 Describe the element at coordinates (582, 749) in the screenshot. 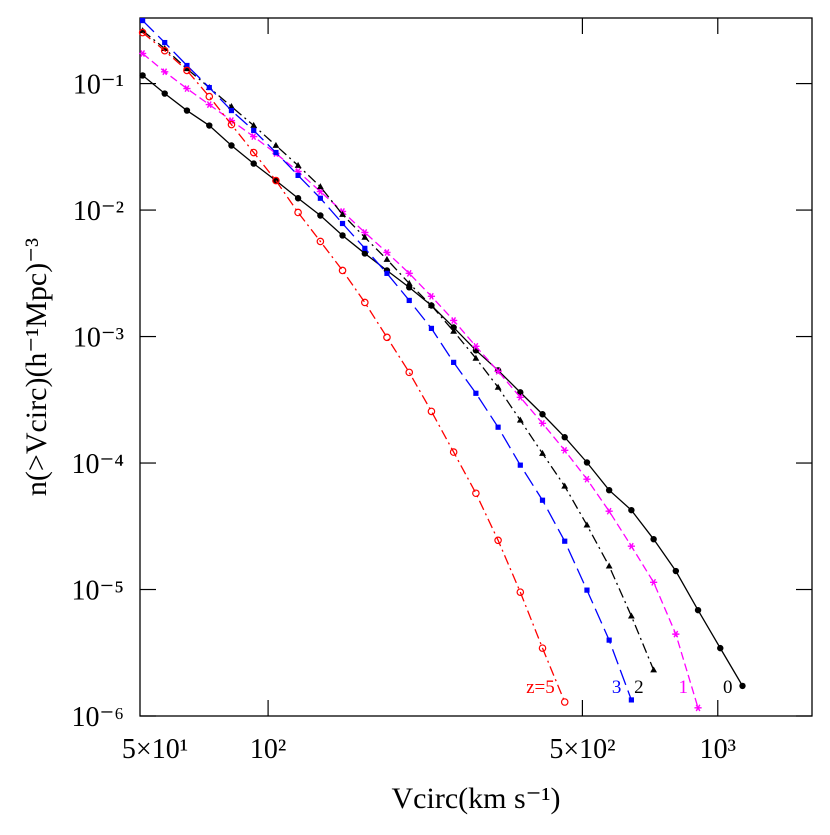

I see `x-tick-label: 5×10²` at that location.